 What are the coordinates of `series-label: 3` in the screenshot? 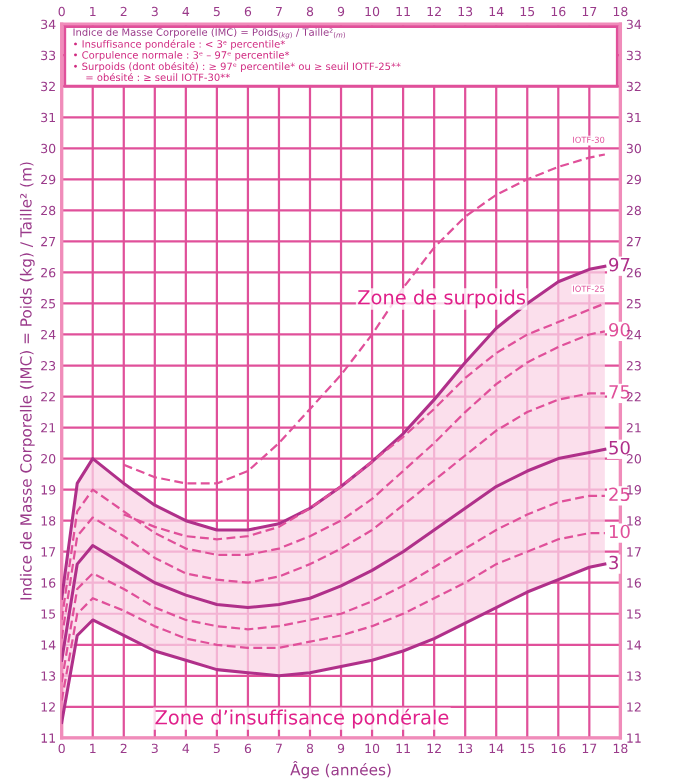 It's located at (613, 562).